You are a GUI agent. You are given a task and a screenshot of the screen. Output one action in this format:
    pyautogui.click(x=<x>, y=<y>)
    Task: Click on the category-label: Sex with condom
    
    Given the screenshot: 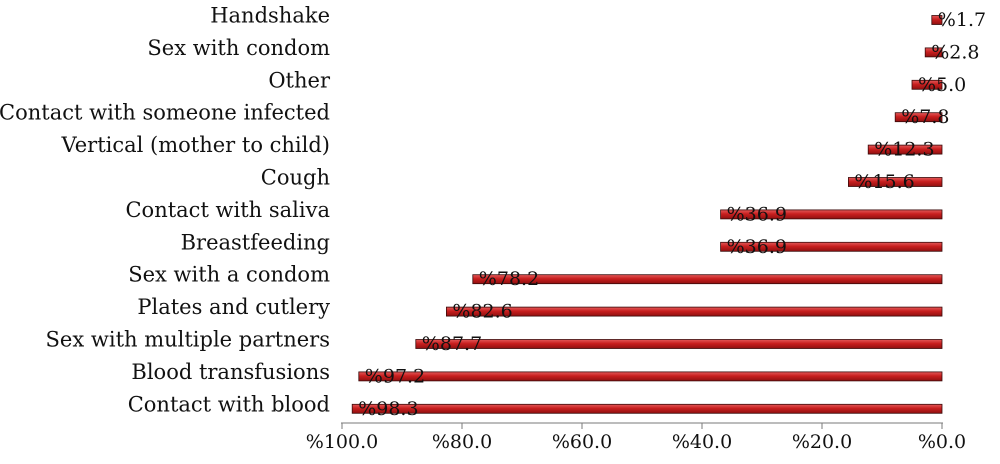 What is the action you would take?
    pyautogui.click(x=238, y=48)
    